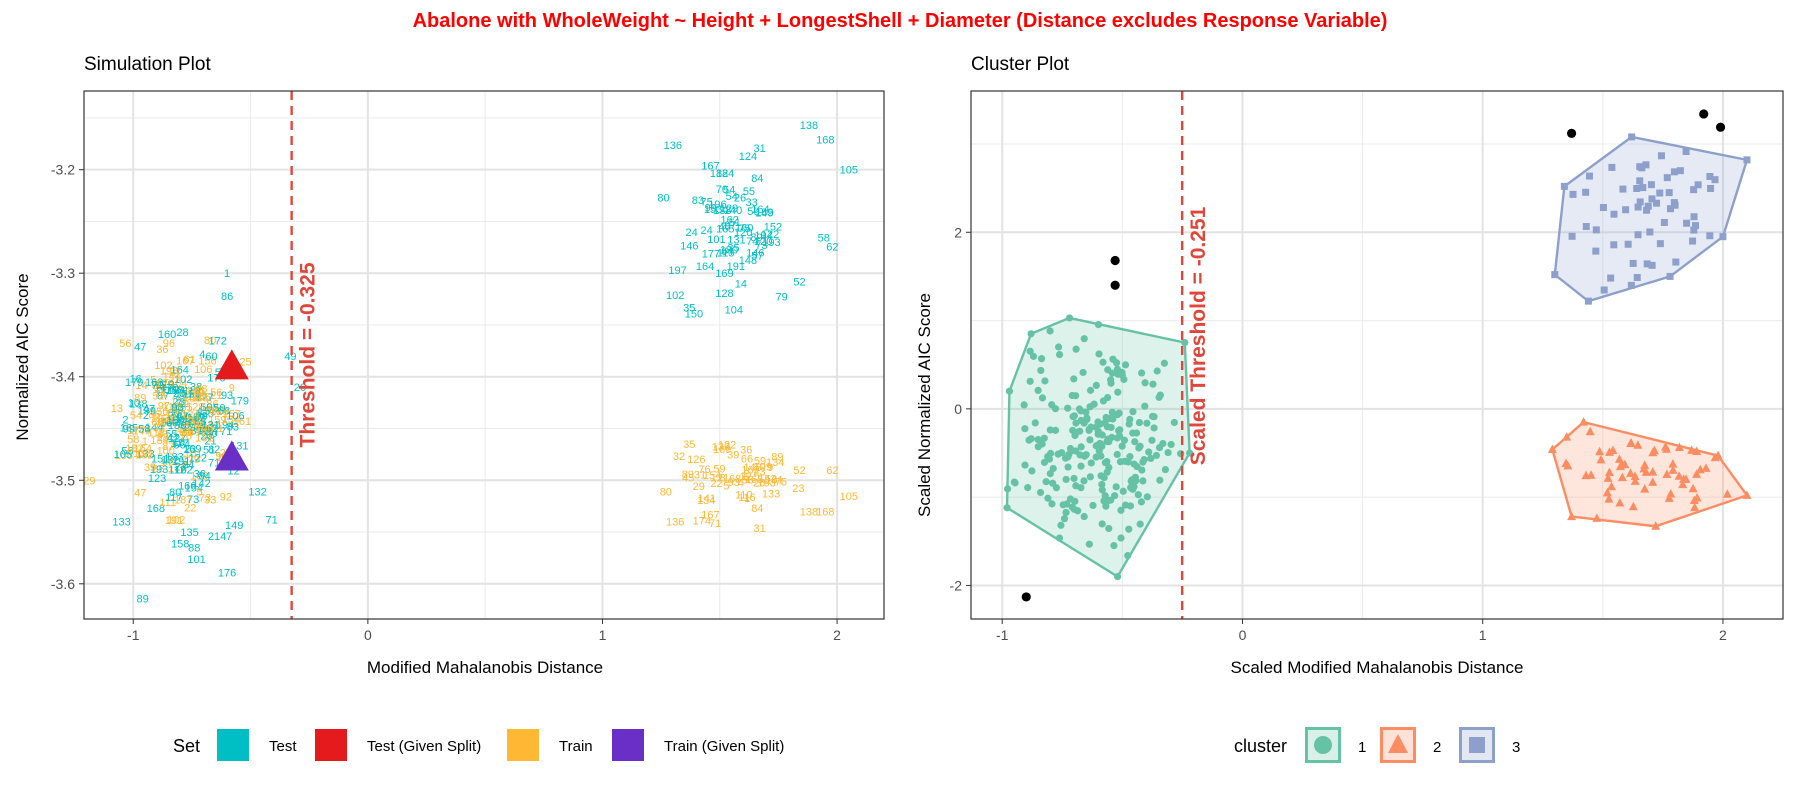  I want to click on cloud-point-label: 142, so click(196, 418).